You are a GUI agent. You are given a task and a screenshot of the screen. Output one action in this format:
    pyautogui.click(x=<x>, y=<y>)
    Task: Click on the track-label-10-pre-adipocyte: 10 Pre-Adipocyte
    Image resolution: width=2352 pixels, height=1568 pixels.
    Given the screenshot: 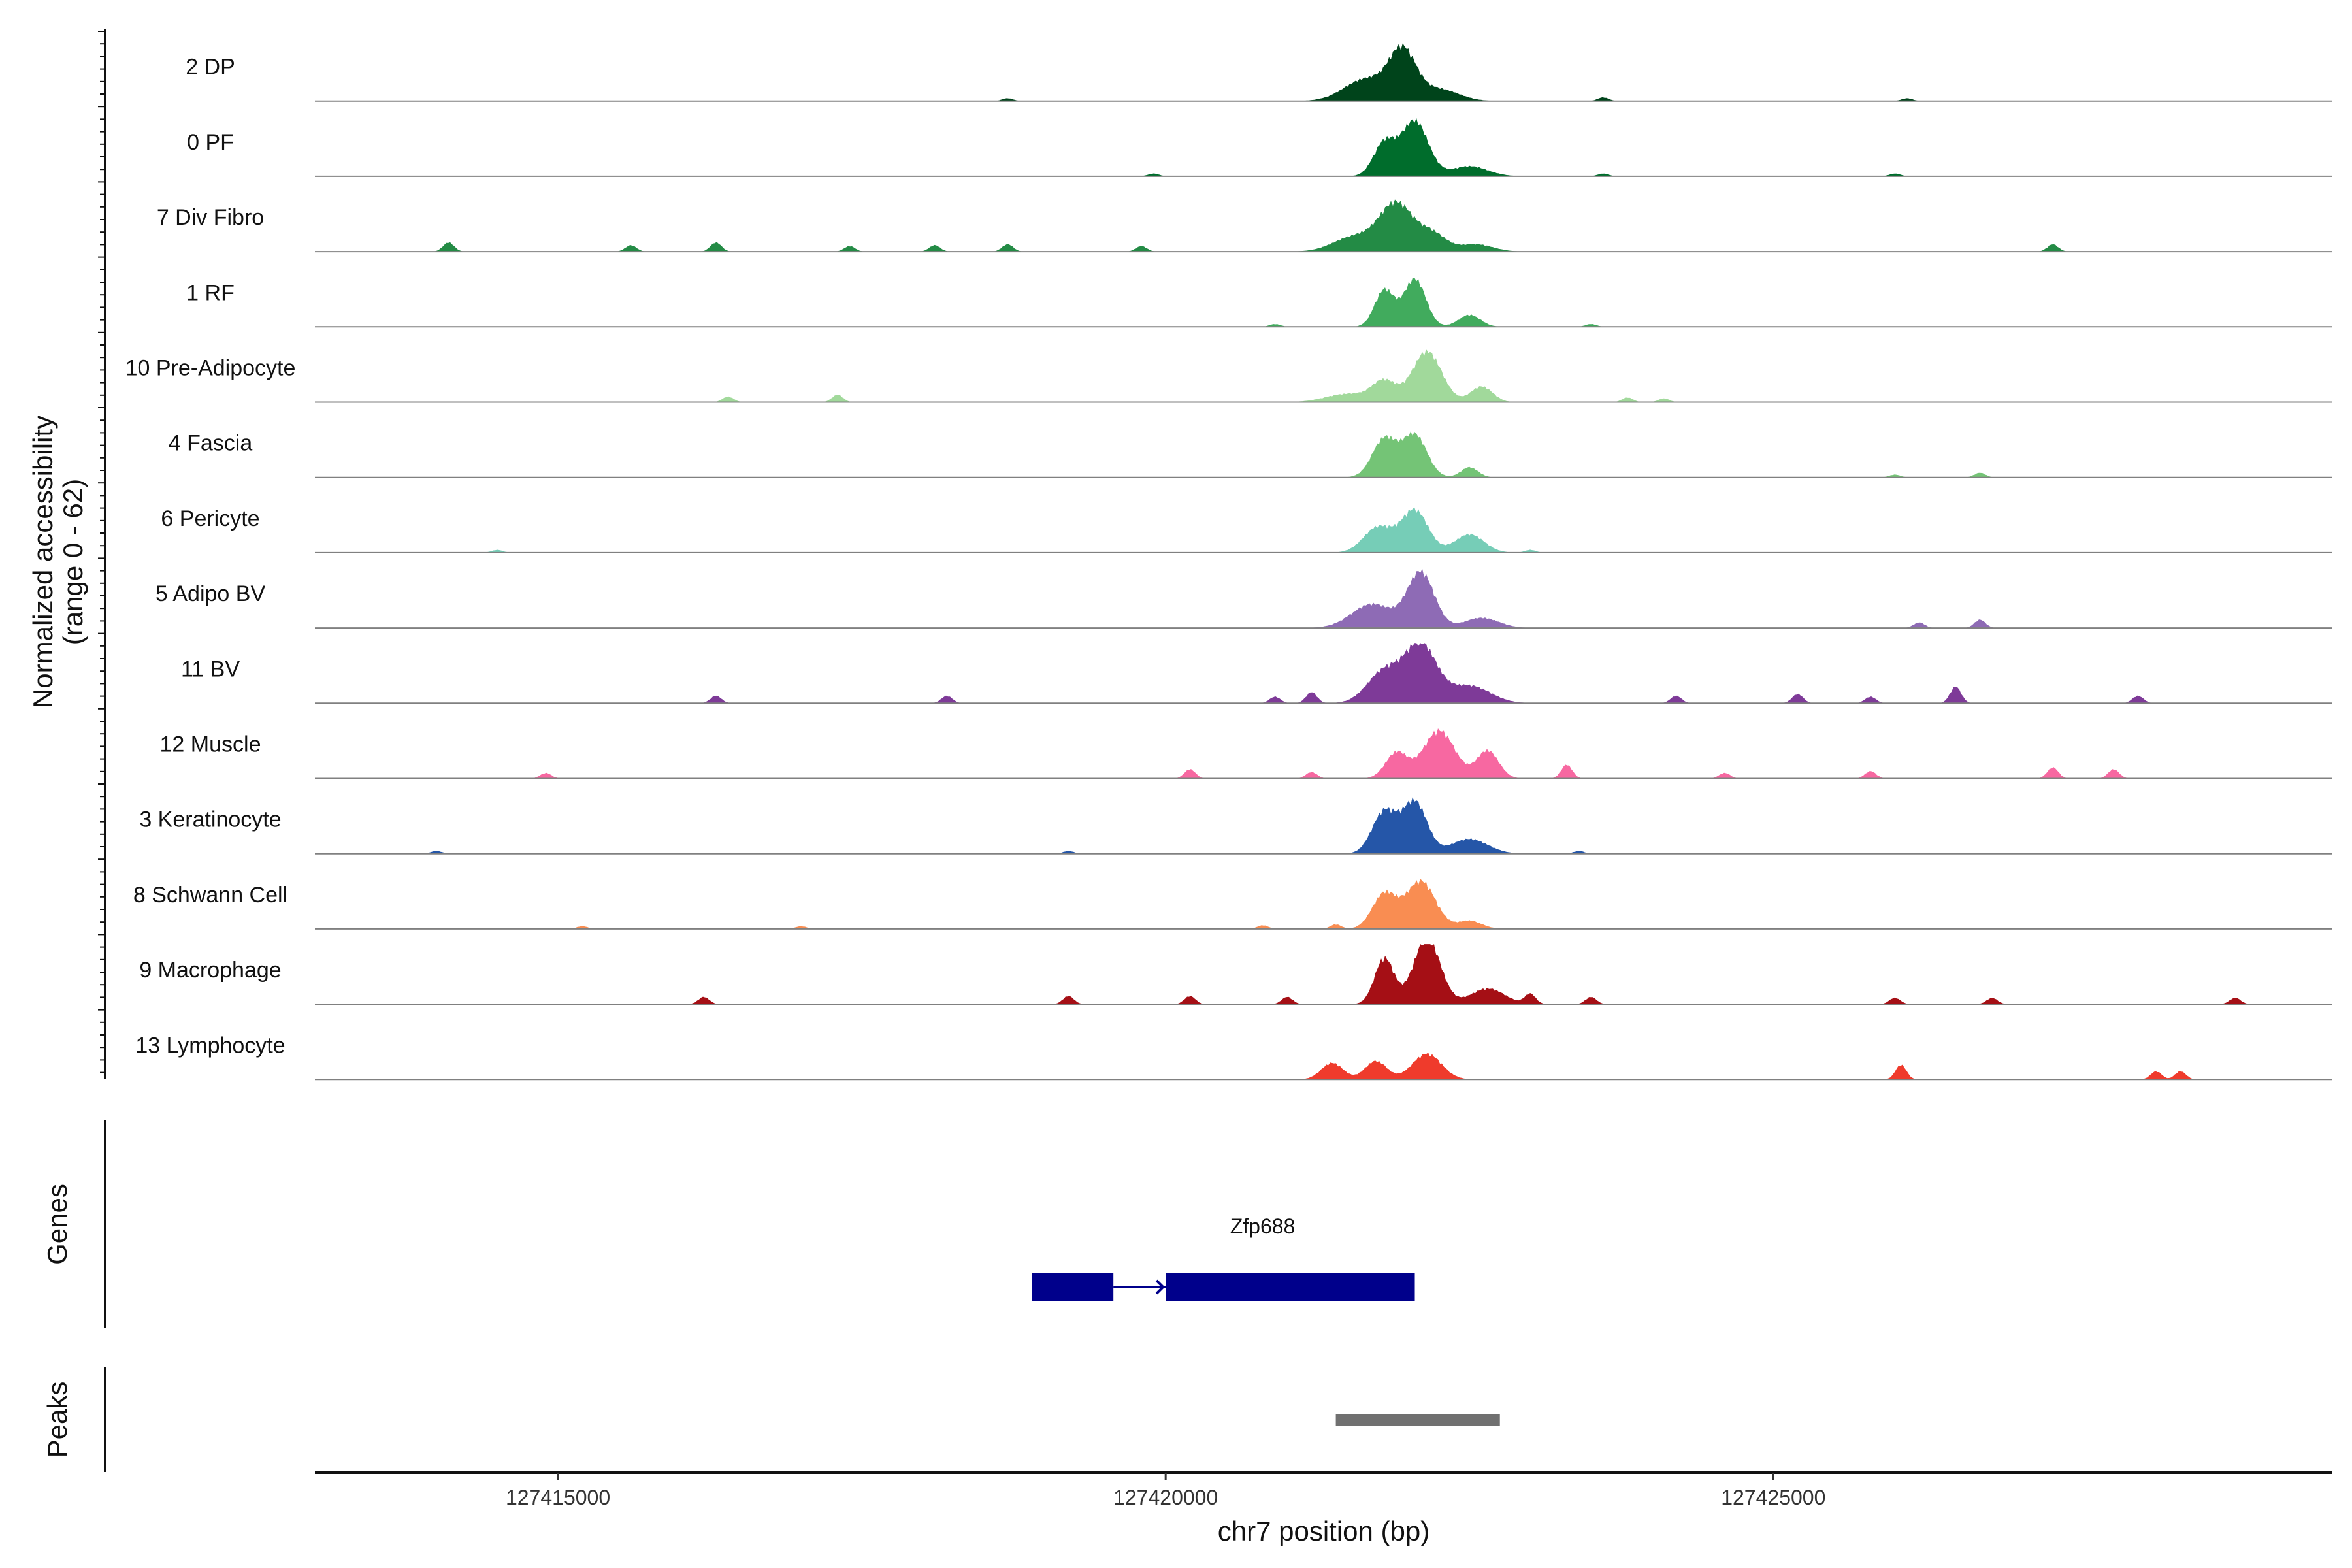 What is the action you would take?
    pyautogui.click(x=210, y=368)
    